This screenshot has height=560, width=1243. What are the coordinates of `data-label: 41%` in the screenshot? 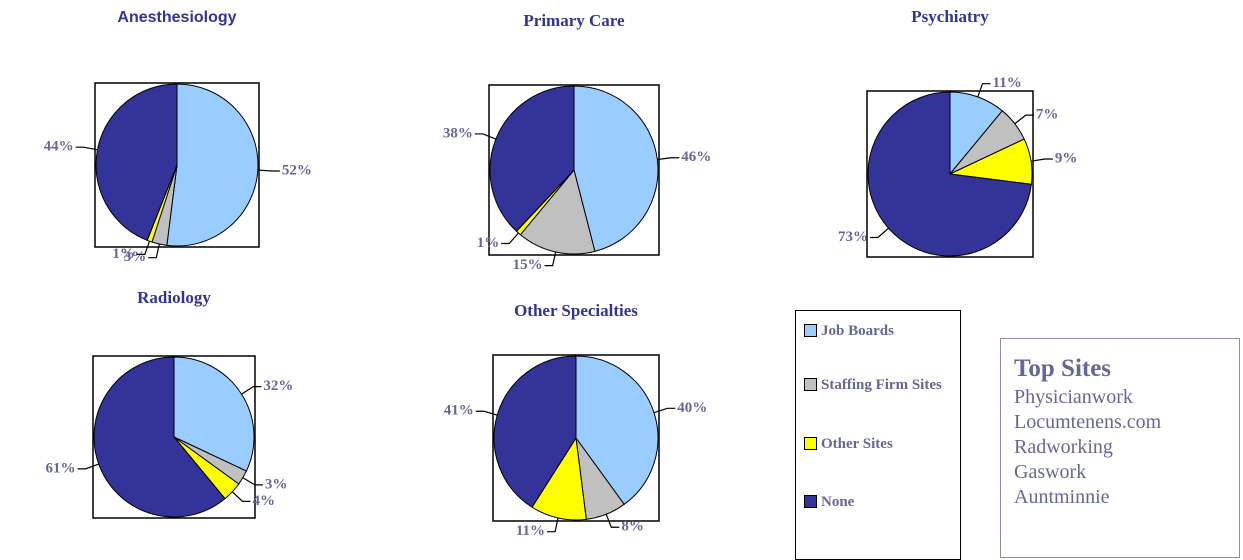 It's located at (459, 411).